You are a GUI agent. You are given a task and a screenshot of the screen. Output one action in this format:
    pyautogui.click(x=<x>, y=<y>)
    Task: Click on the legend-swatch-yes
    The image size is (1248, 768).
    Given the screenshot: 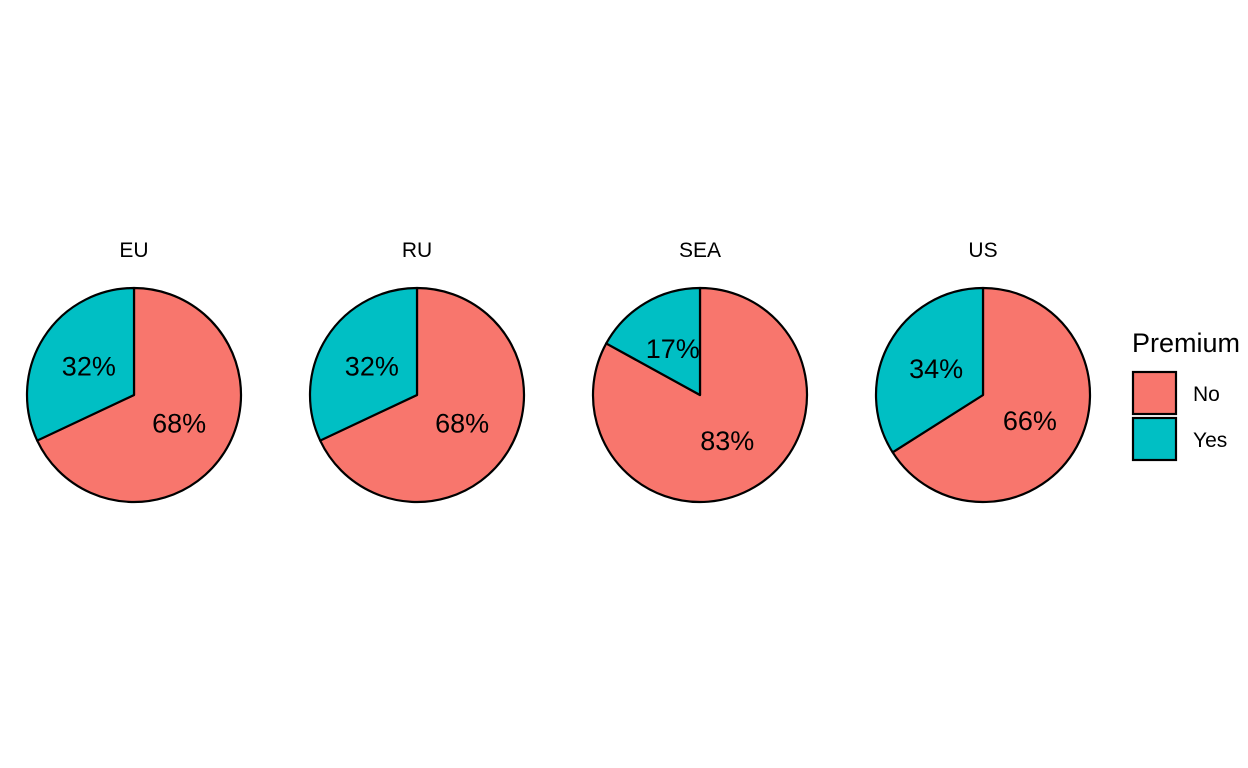 What is the action you would take?
    pyautogui.click(x=1154, y=439)
    